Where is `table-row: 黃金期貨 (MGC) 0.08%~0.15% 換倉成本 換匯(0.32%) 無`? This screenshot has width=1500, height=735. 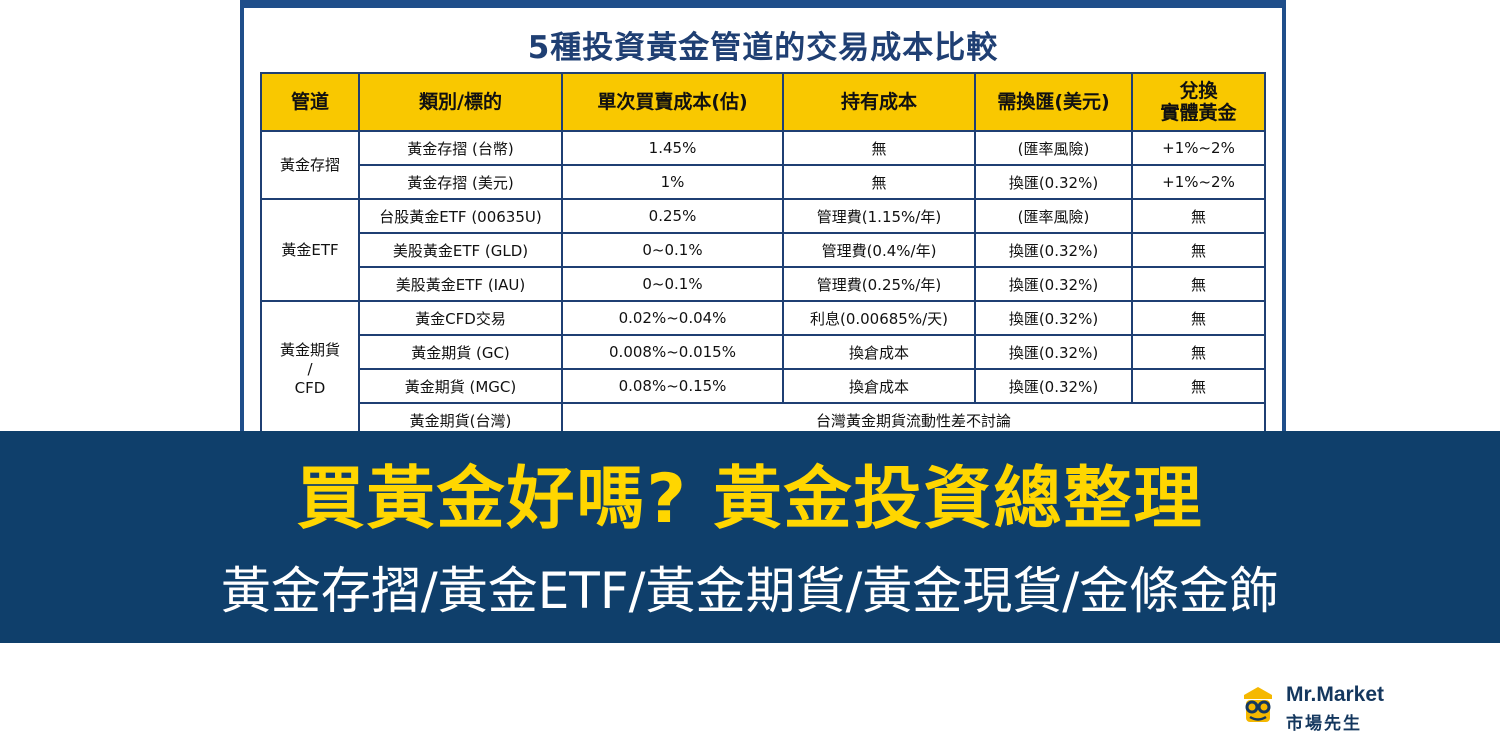
table-row: 黃金期貨 (MGC) 0.08%~0.15% 換倉成本 換匯(0.32%) 無 is located at coordinates (763, 386).